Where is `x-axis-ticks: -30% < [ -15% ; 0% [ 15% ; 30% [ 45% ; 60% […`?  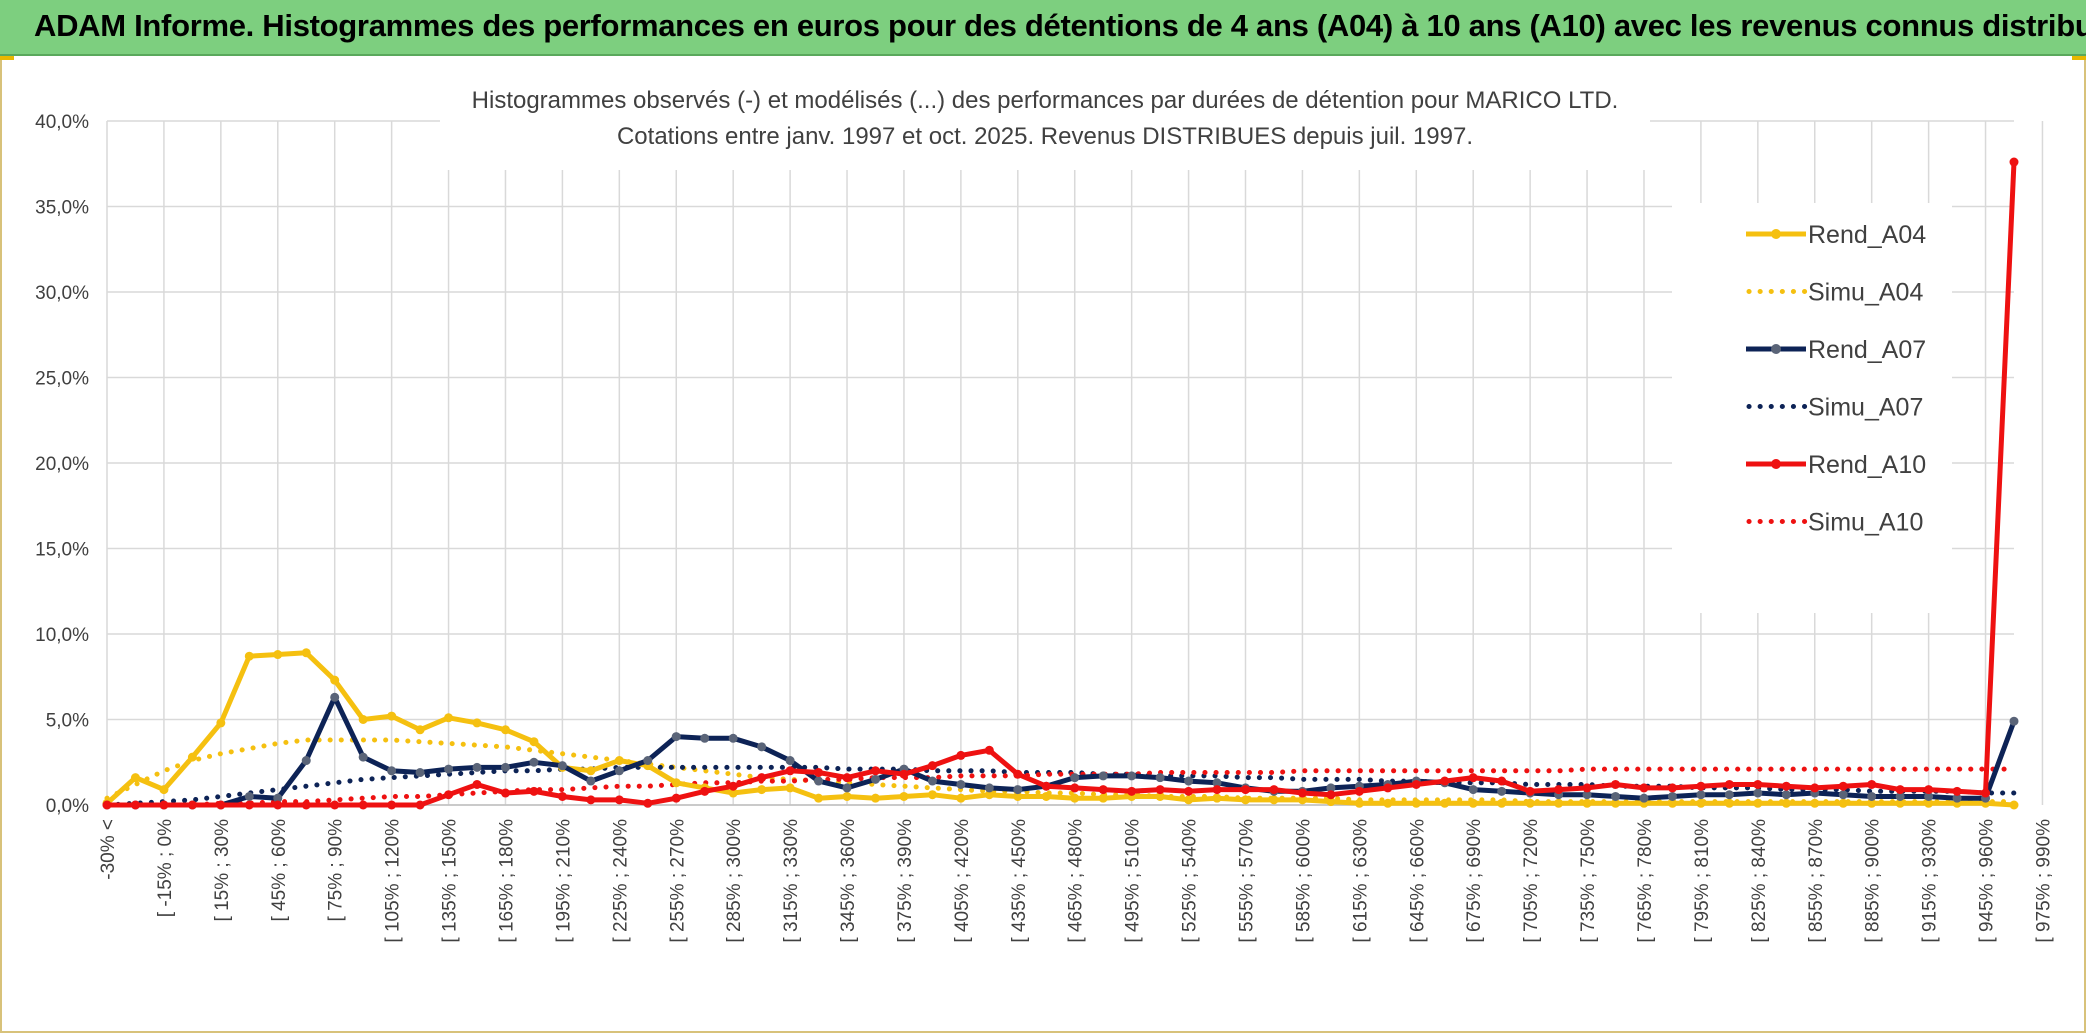
x-axis-ticks: -30% < [ -15% ; 0% [ 15% ; 30% [ 45% ; 60% [… is located at coordinates (1076, 881).